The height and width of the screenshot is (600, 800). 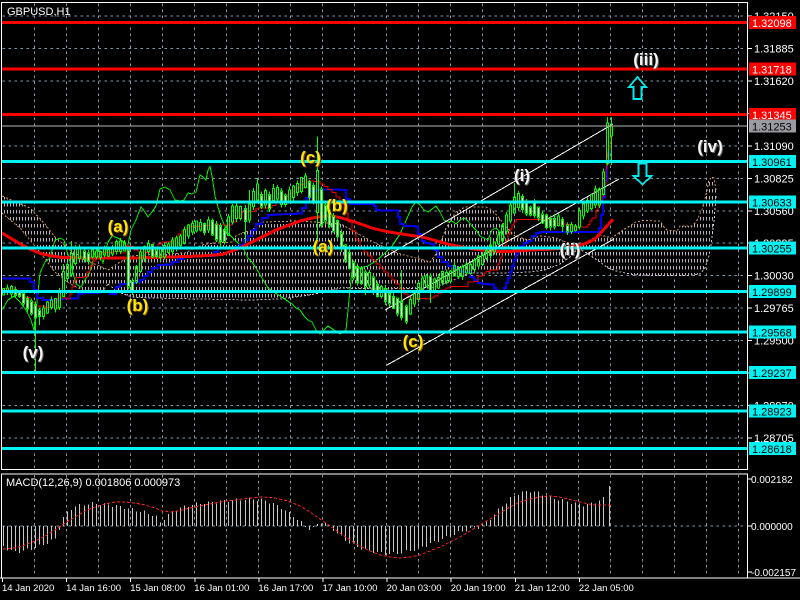 I want to click on svg-text: 17 Jan 10:00, so click(x=350, y=588).